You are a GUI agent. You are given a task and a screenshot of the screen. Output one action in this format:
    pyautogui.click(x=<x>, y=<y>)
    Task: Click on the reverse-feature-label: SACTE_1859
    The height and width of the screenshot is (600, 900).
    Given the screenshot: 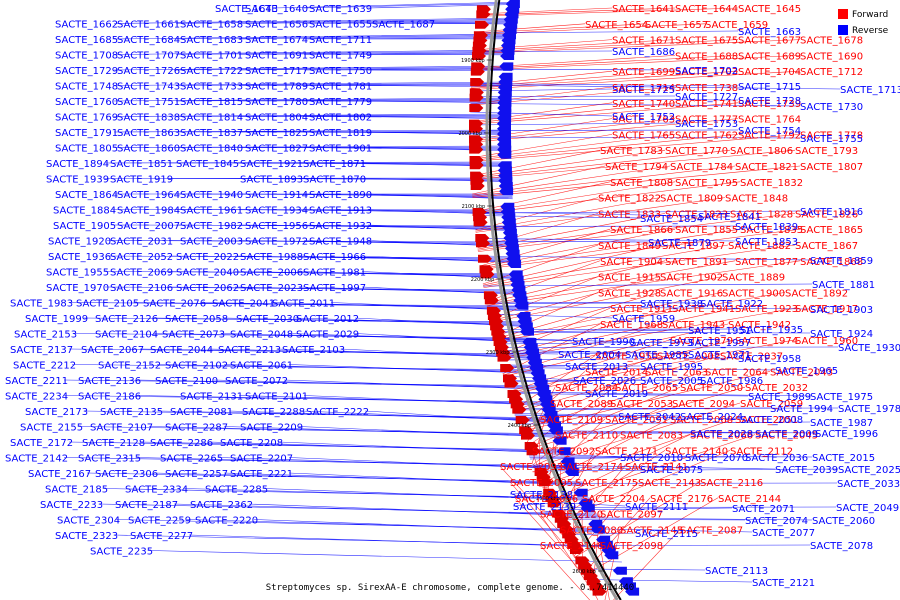 What is the action you would take?
    pyautogui.click(x=841, y=261)
    